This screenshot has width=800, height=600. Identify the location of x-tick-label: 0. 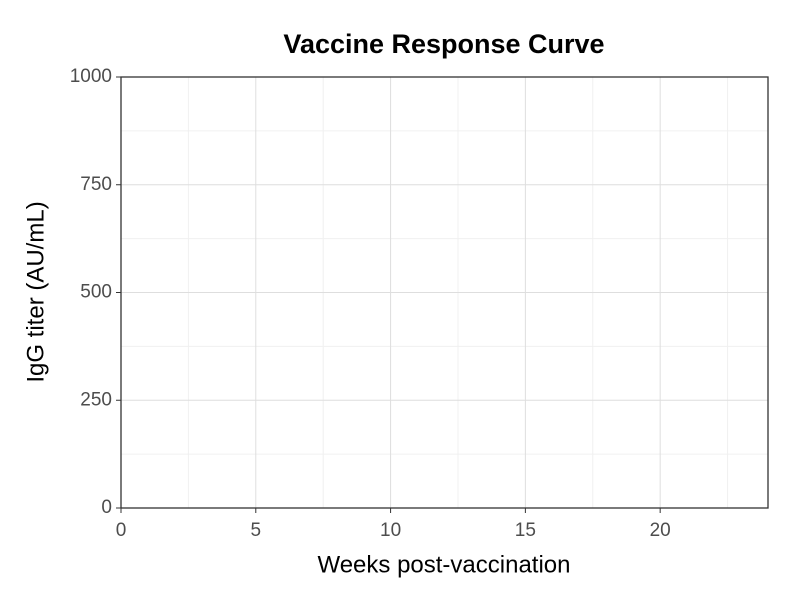
(121, 530).